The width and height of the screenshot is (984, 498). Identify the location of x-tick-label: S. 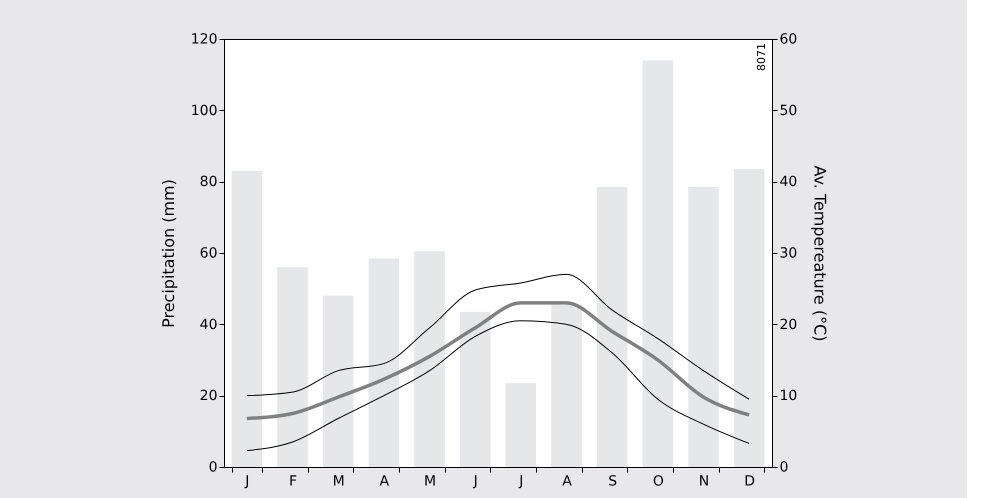
(613, 482).